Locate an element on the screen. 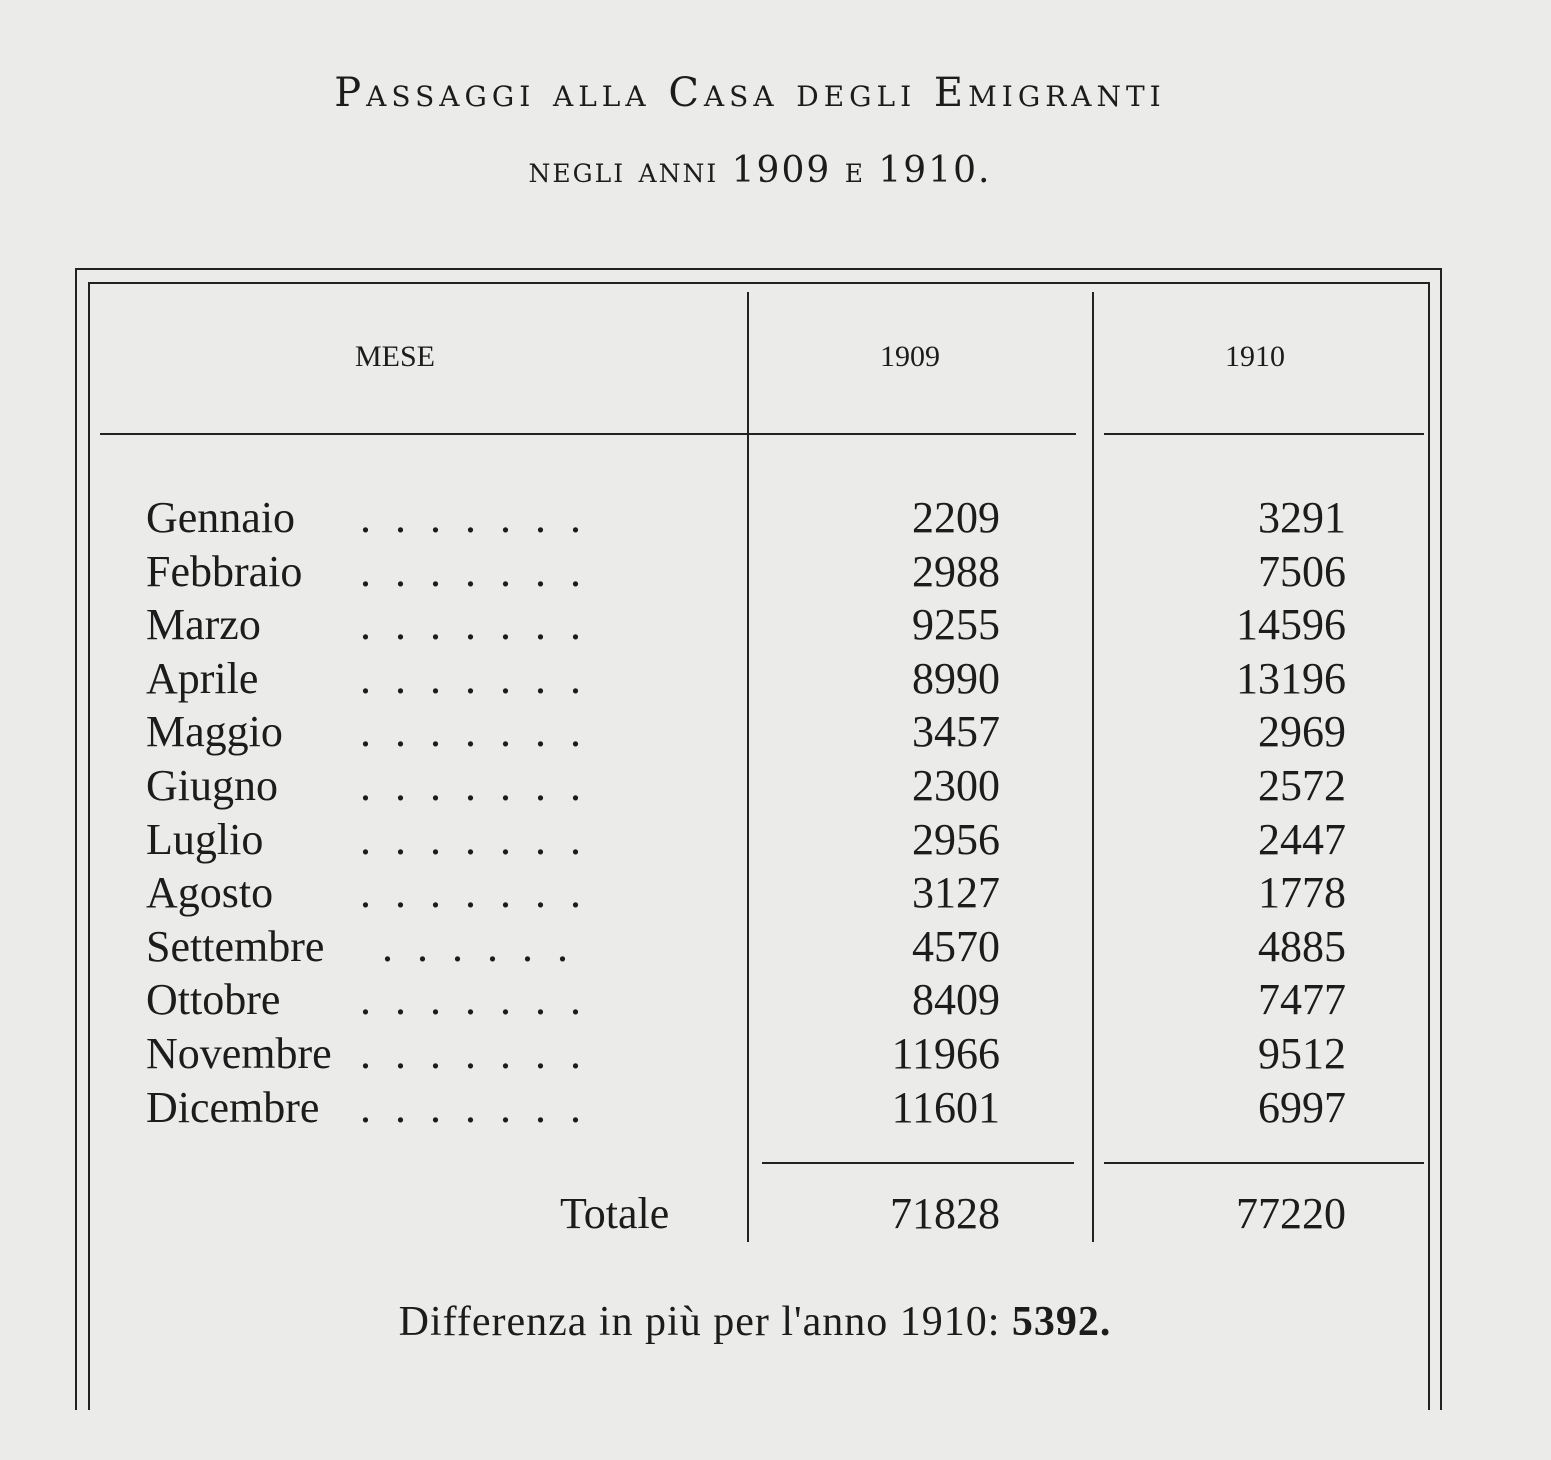  month-cell: Maggio is located at coordinates (214, 732).